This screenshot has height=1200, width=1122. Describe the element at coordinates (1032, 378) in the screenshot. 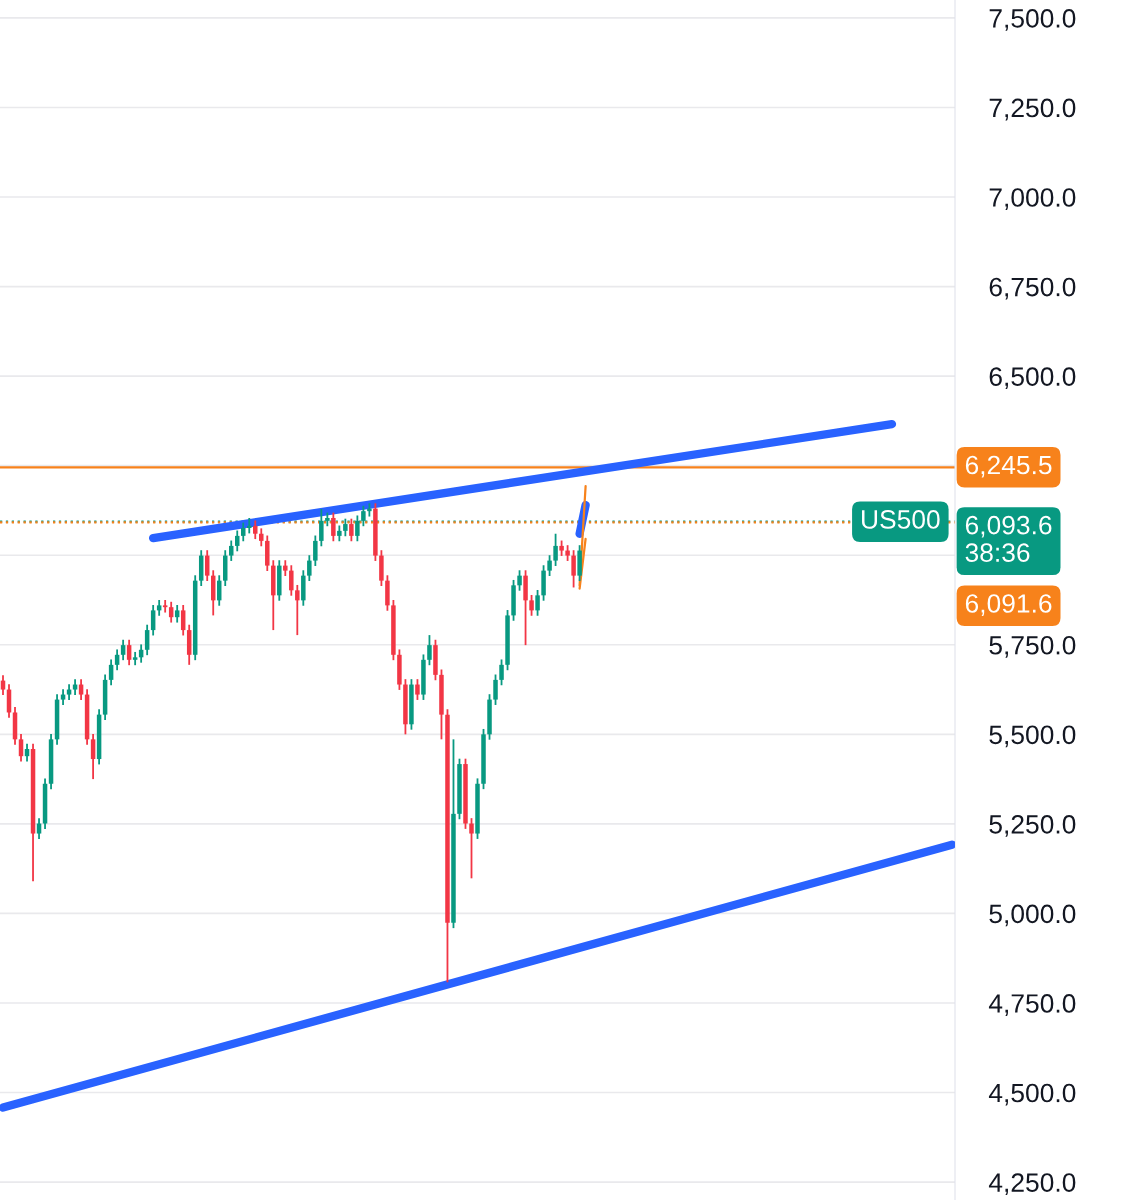

I see `y-tick-label: 6,500.0` at that location.